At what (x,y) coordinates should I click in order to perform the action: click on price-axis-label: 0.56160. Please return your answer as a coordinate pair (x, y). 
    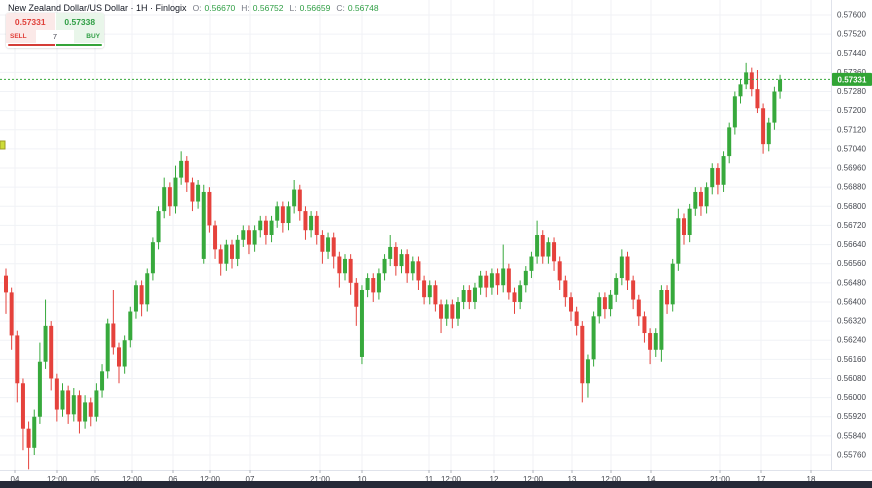
    Looking at the image, I should click on (851, 359).